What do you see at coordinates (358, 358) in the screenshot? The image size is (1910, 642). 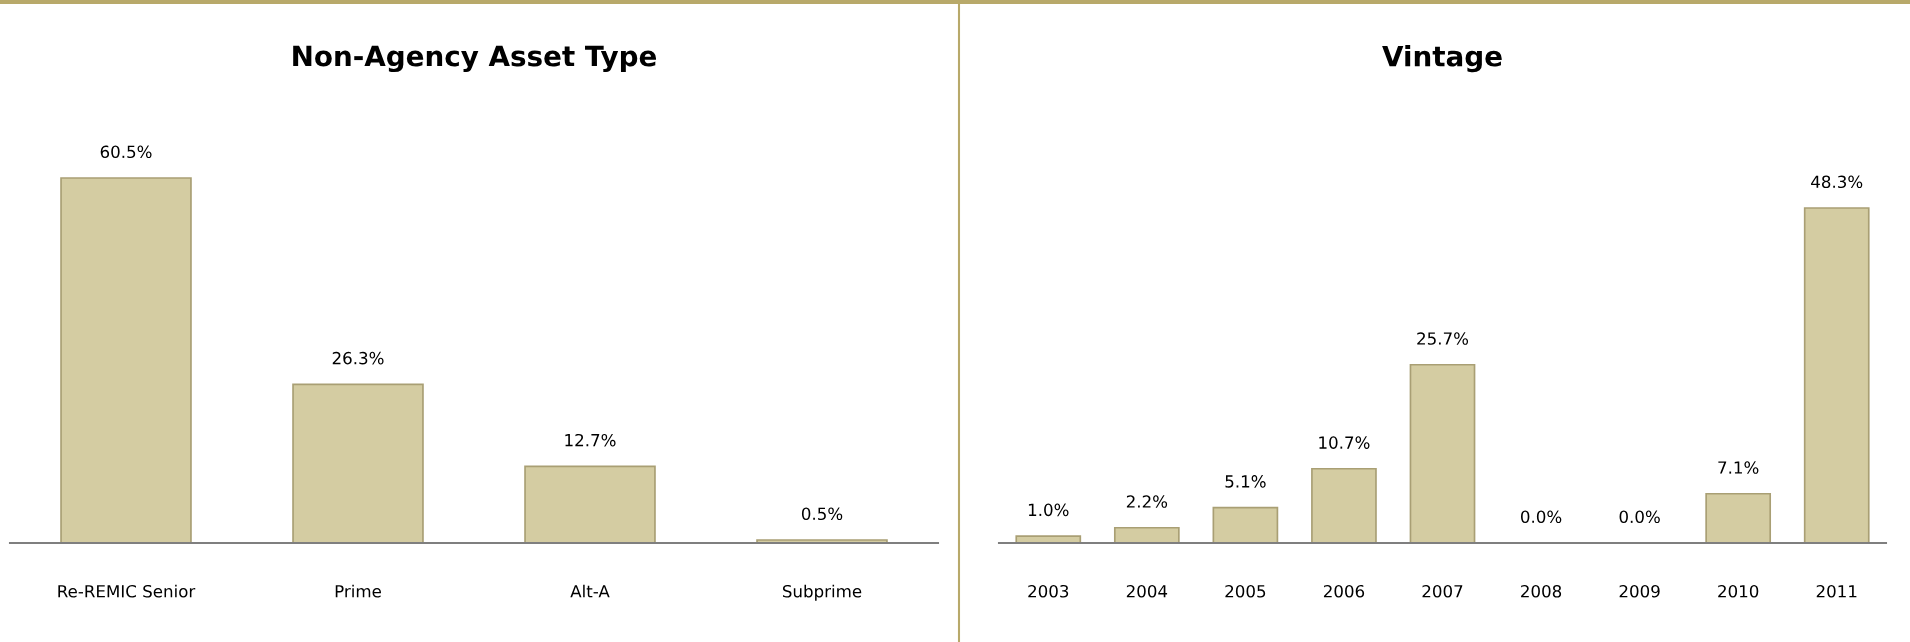 I see `data-label: 26.3%` at bounding box center [358, 358].